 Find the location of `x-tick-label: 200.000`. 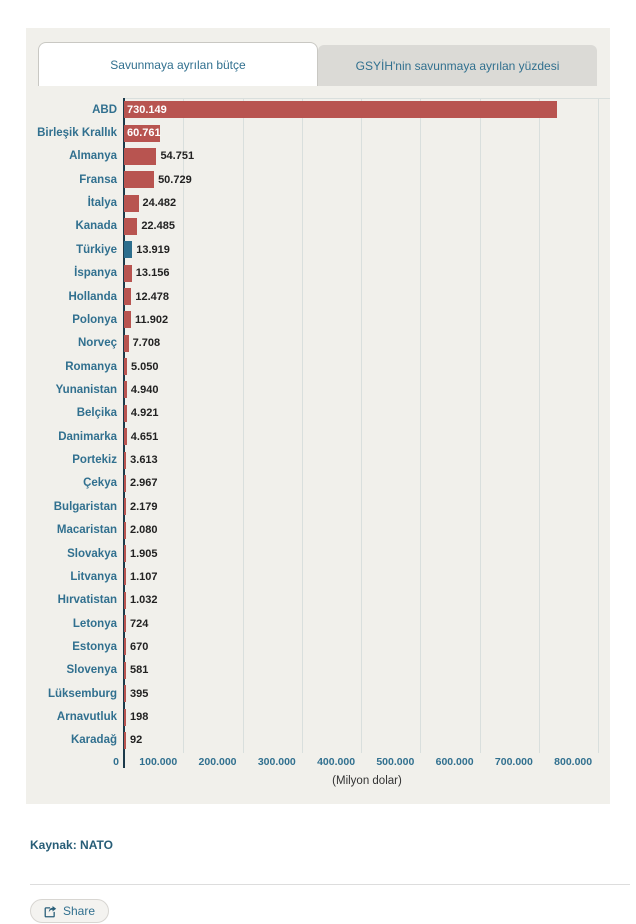

x-tick-label: 200.000 is located at coordinates (217, 762).